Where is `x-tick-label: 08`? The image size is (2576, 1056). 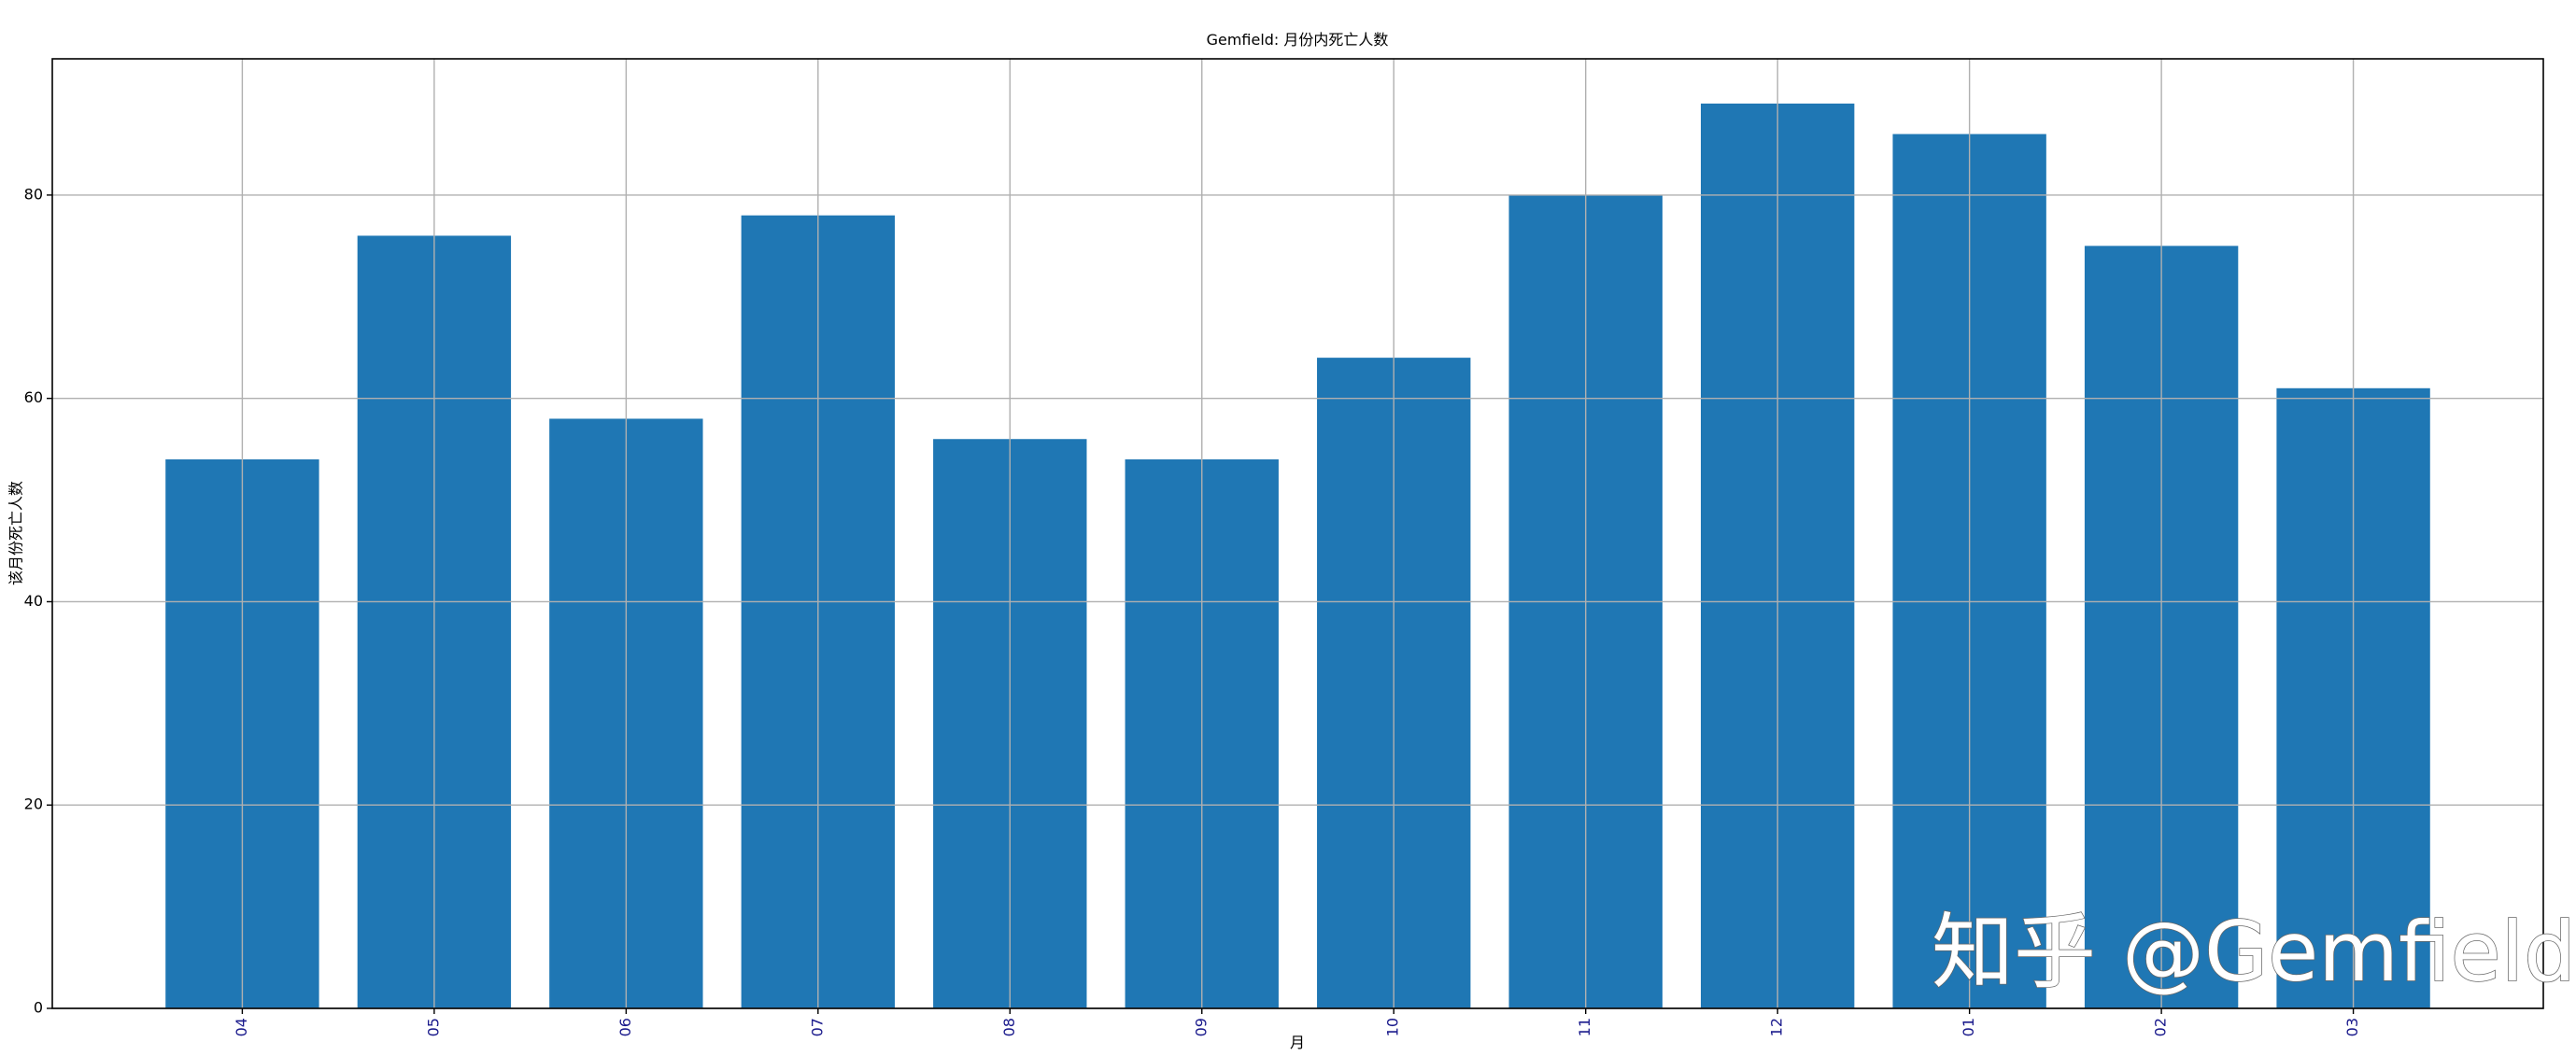
x-tick-label: 08 is located at coordinates (1009, 1027).